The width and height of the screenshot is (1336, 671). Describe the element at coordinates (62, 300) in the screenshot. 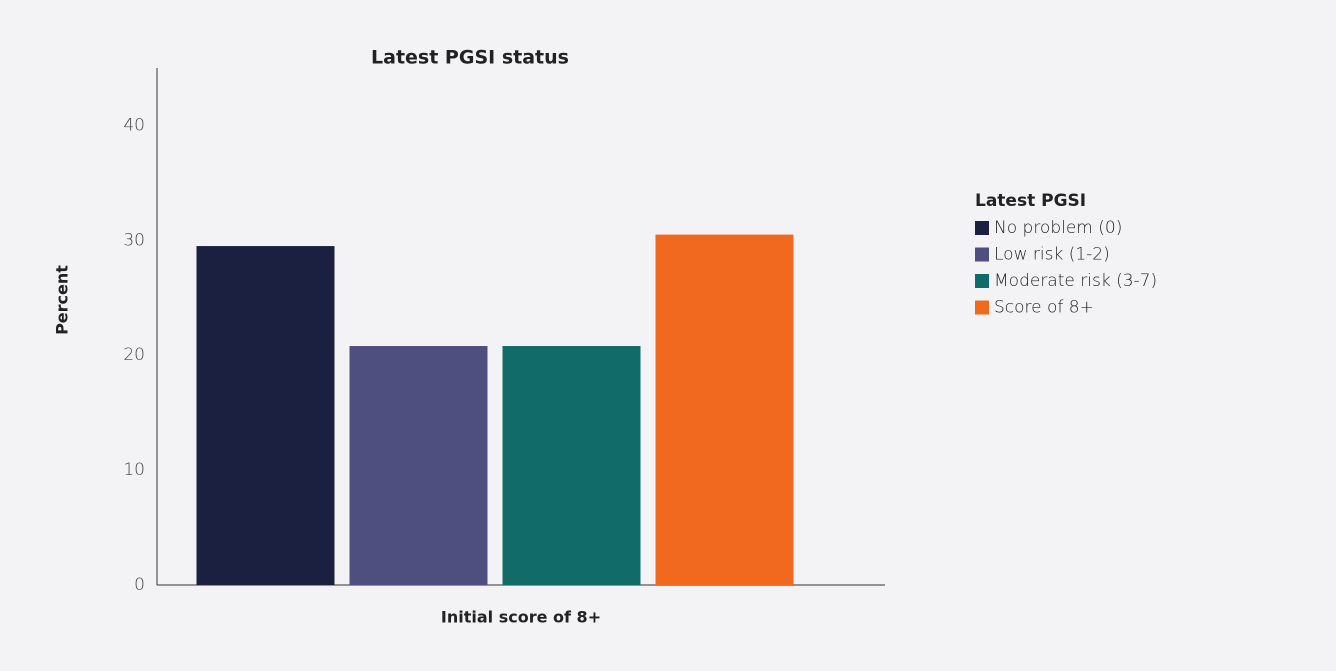

I see `y-axis-label: Percent` at that location.